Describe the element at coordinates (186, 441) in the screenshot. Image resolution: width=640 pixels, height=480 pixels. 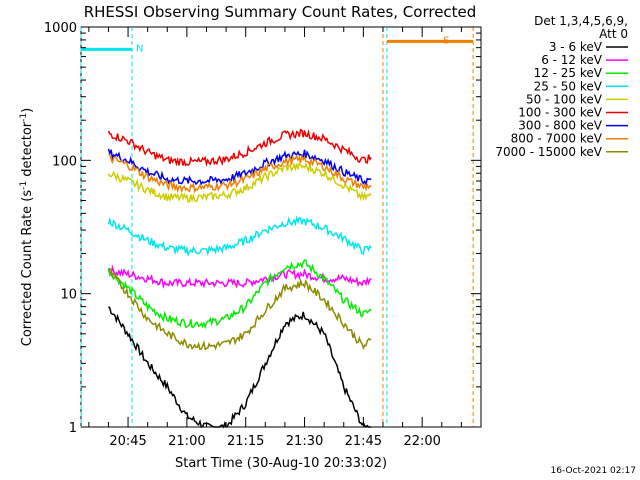
I see `x-tick-label: 21:00` at that location.